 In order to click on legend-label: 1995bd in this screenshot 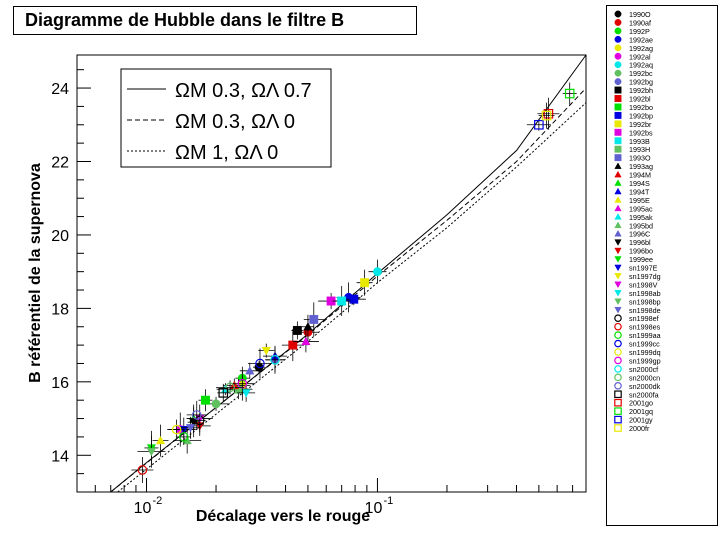, I will do `click(641, 225)`.